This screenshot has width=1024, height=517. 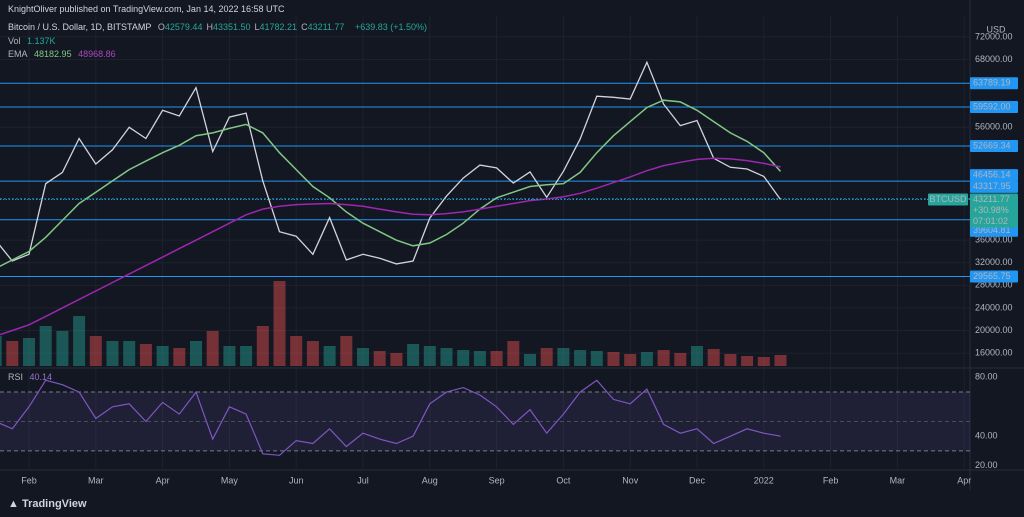 What do you see at coordinates (390, 417) in the screenshot?
I see `rsi-line` at bounding box center [390, 417].